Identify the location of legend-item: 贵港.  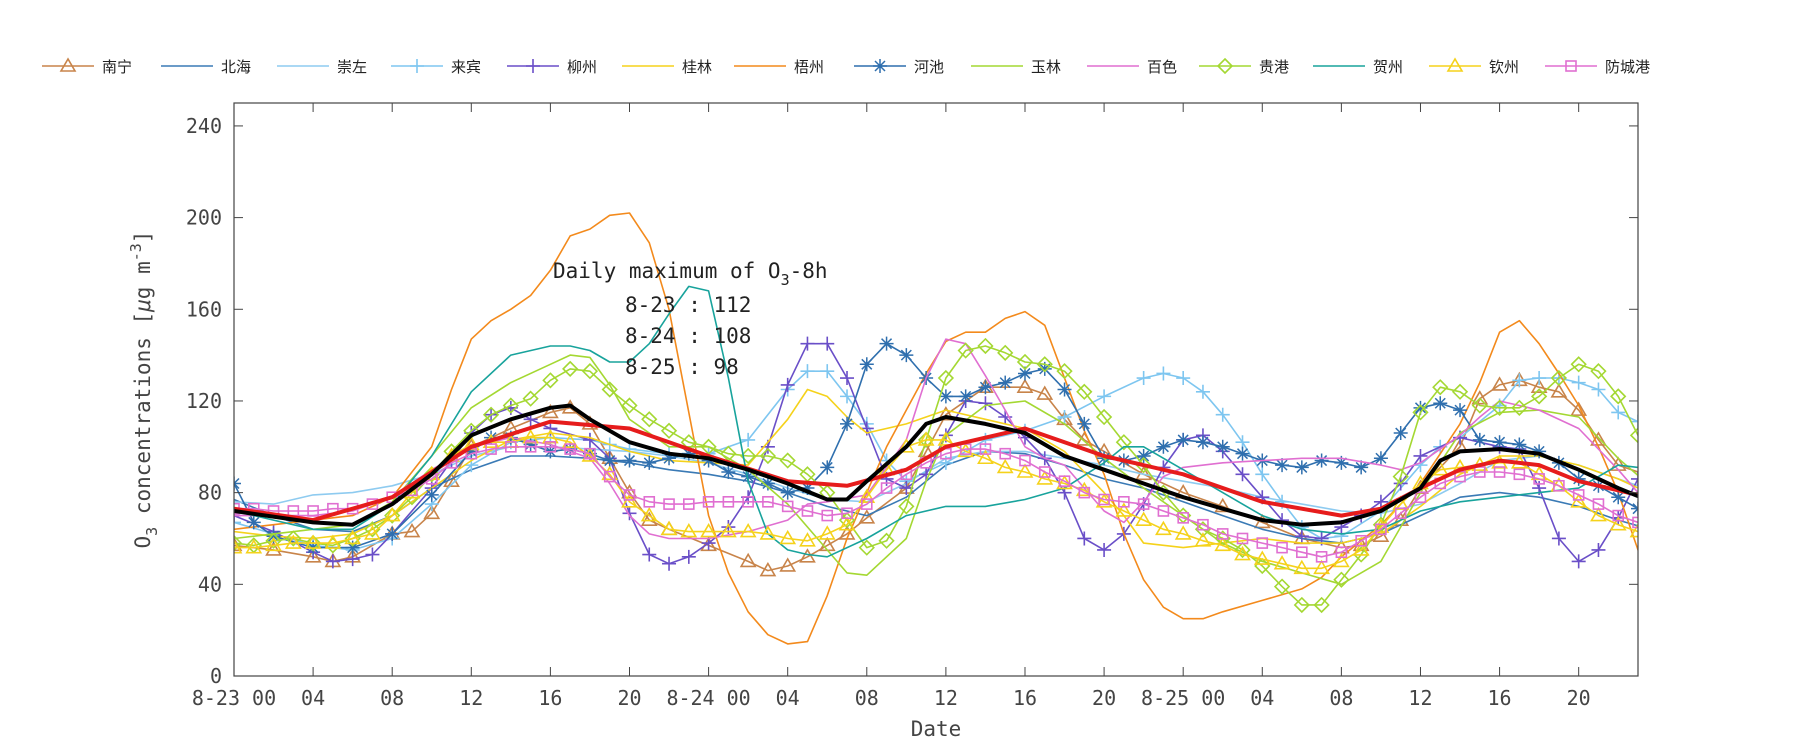
(1244, 66).